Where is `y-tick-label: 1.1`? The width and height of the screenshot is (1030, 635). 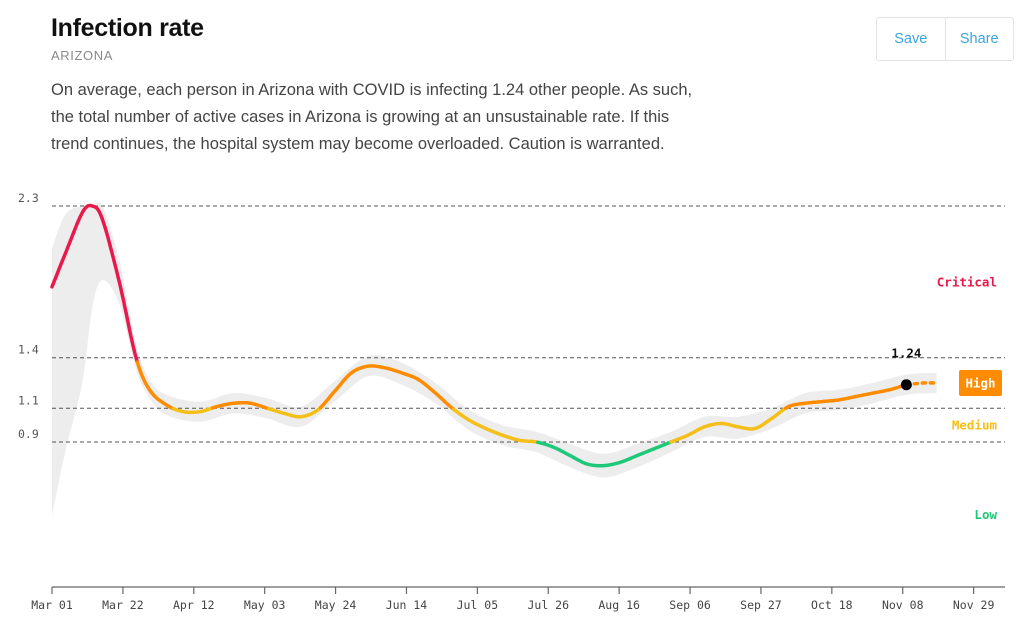 y-tick-label: 1.1 is located at coordinates (28, 400).